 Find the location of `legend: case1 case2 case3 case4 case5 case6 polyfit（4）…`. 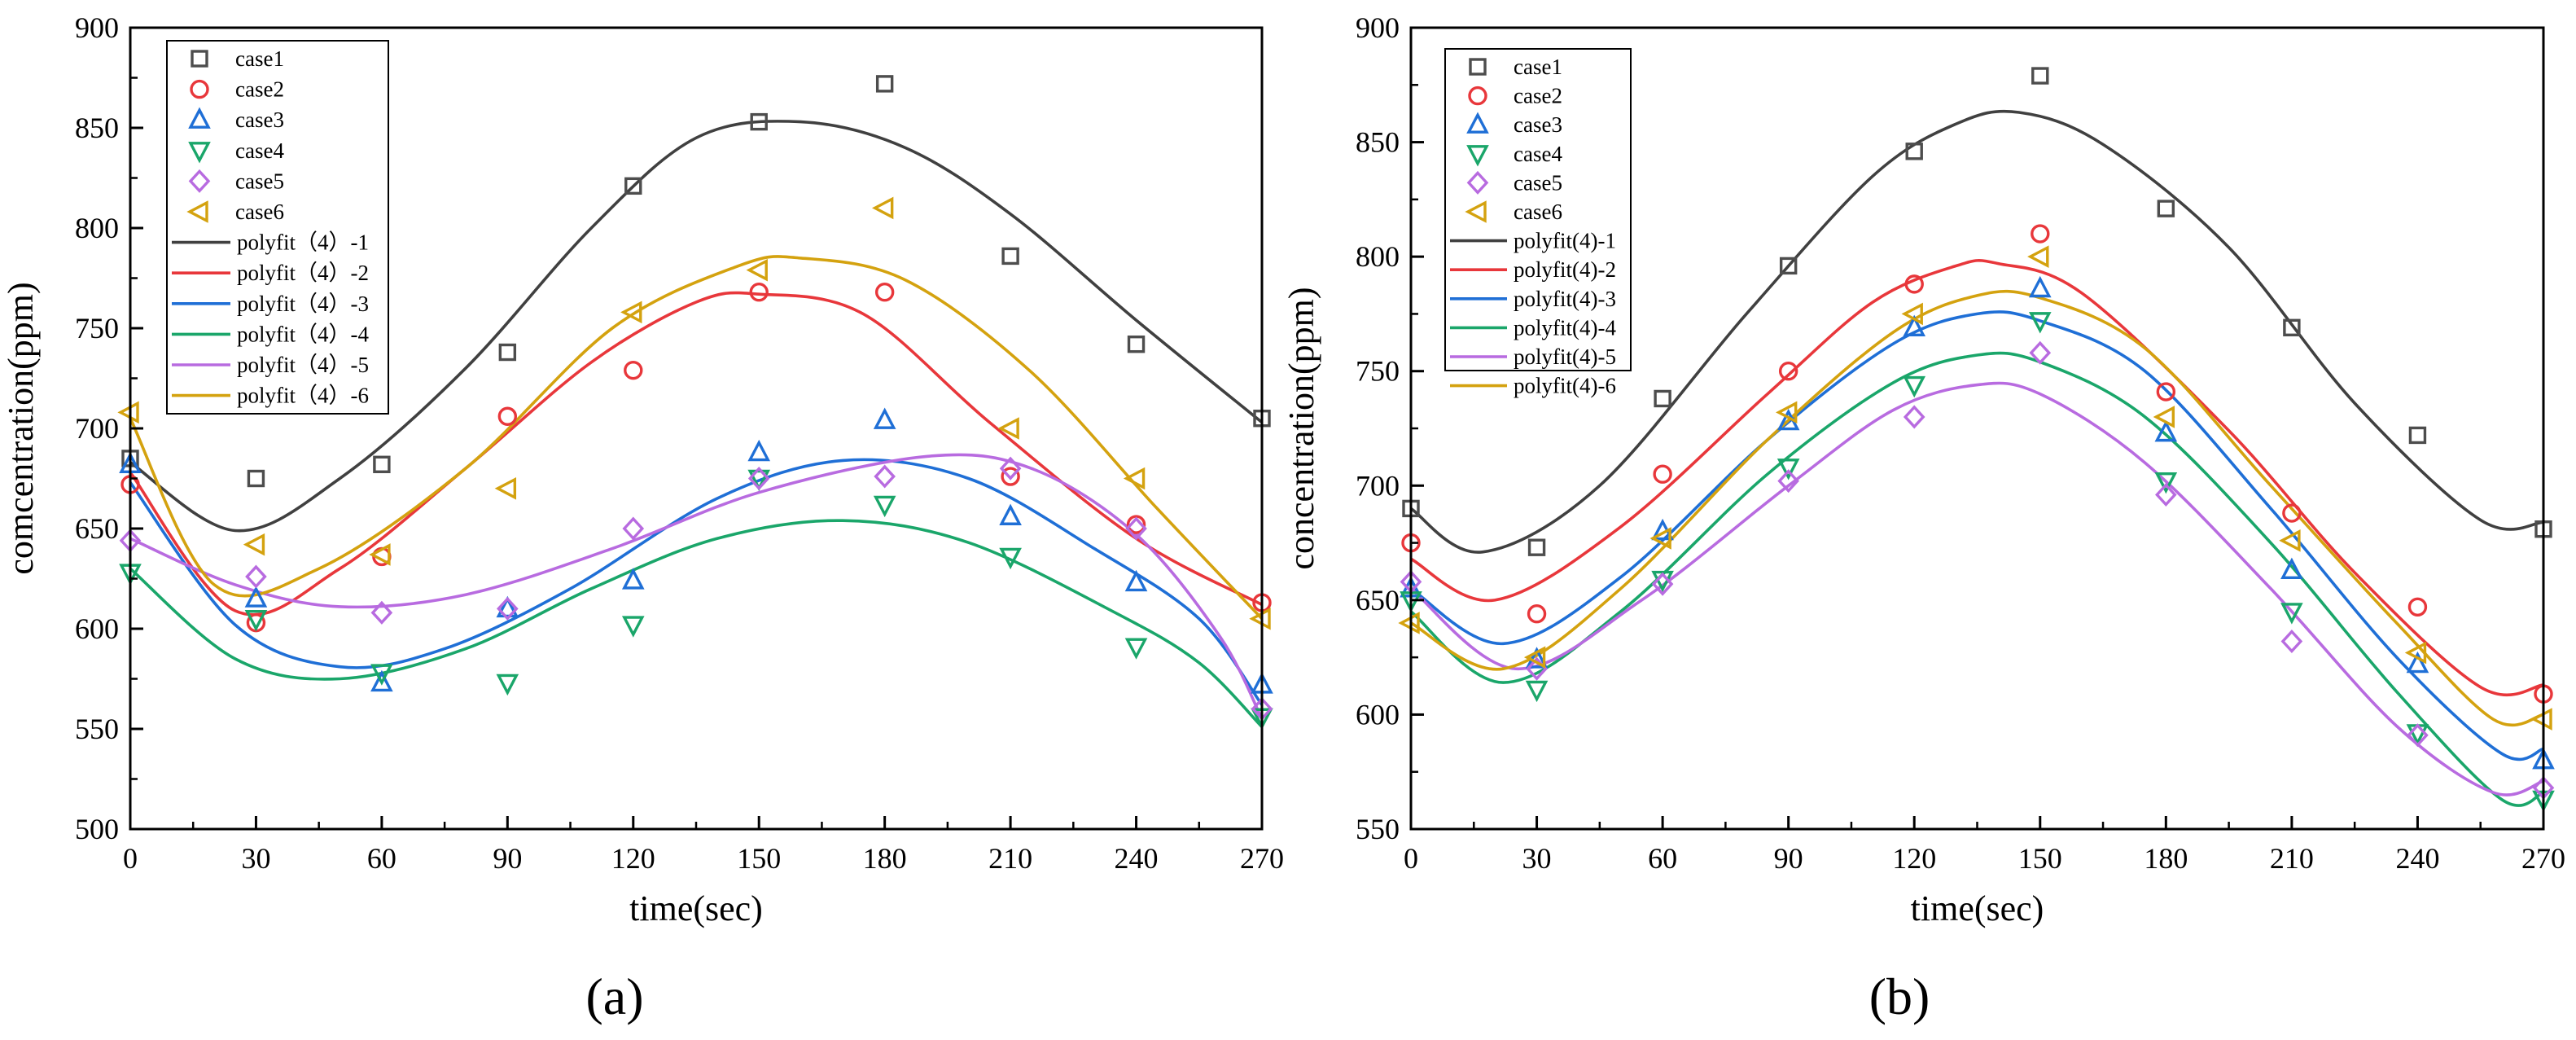

legend: case1 case2 case3 case4 case5 case6 polyfit（4）… is located at coordinates (277, 227).